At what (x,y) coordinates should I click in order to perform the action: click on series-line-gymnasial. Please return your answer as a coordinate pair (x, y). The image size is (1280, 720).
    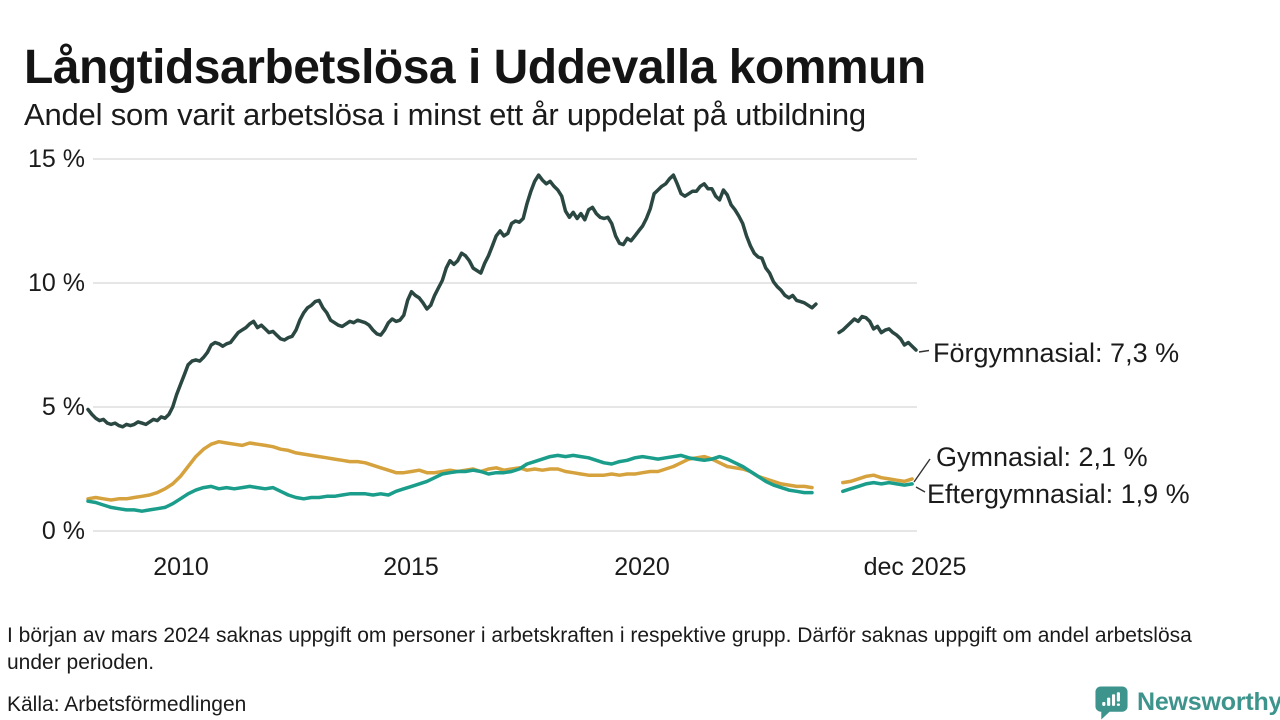
    Looking at the image, I should click on (500, 470).